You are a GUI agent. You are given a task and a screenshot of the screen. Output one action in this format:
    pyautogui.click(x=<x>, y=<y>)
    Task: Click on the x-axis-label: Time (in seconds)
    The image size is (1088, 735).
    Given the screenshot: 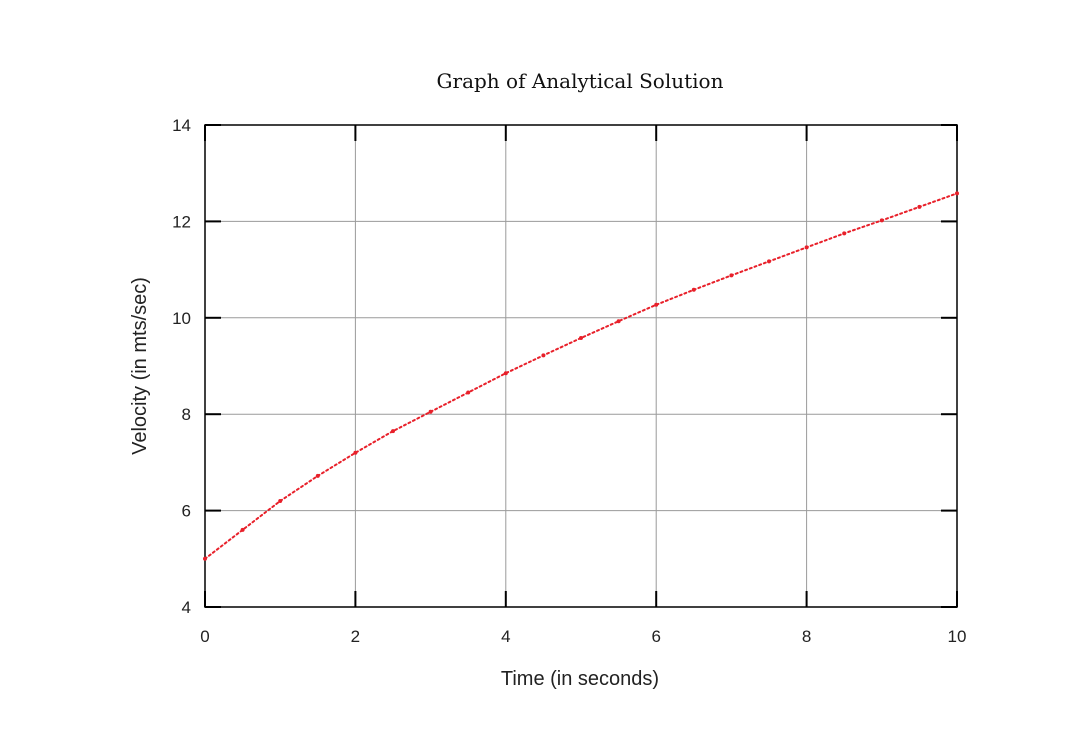 What is the action you would take?
    pyautogui.click(x=580, y=679)
    